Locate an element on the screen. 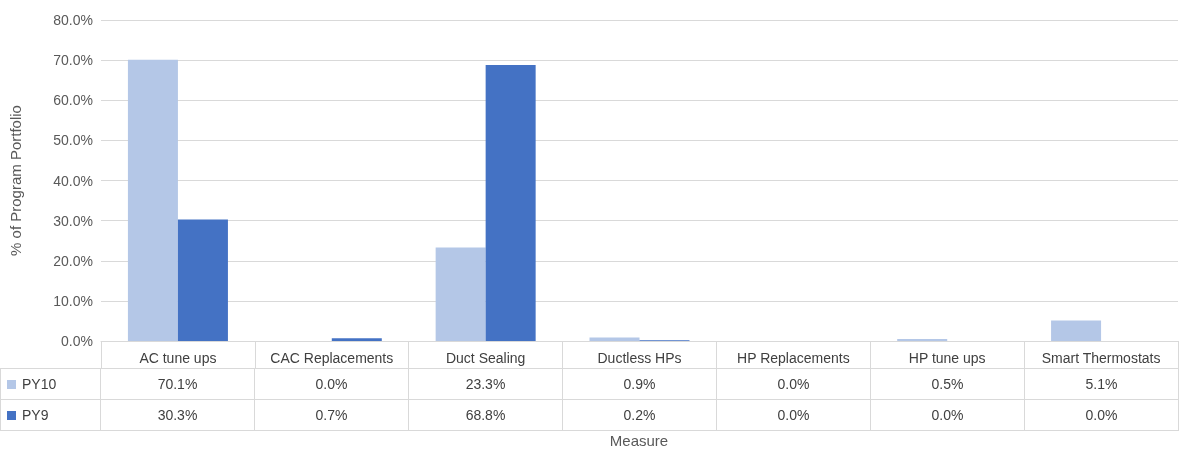  x-tick-label: AC tune ups is located at coordinates (178, 358).